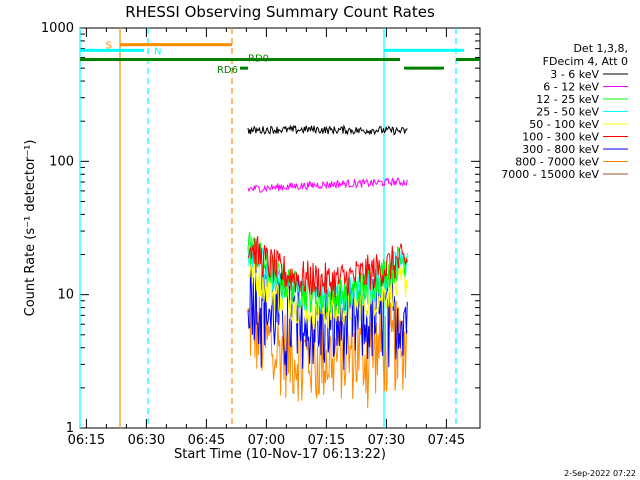 The height and width of the screenshot is (480, 640). I want to click on x-tick-label: 06:30, so click(146, 440).